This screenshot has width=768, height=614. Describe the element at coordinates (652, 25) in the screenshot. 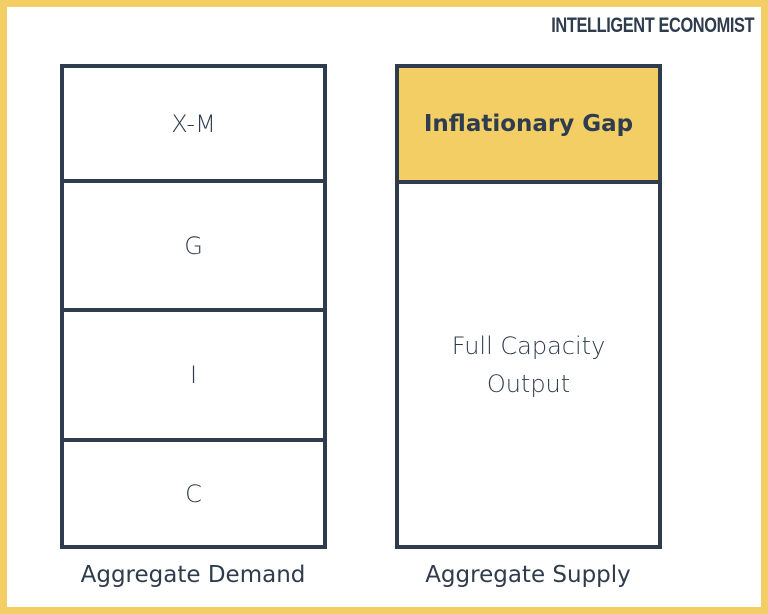

I see `logo: INTELLIGENT ECONOMIST` at that location.